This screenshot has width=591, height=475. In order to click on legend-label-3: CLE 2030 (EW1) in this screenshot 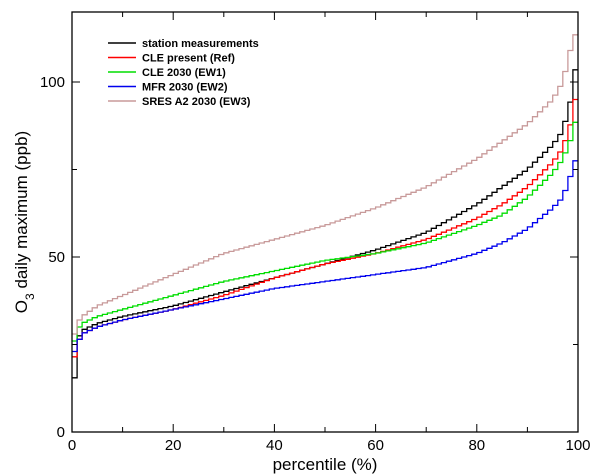, I will do `click(184, 73)`.